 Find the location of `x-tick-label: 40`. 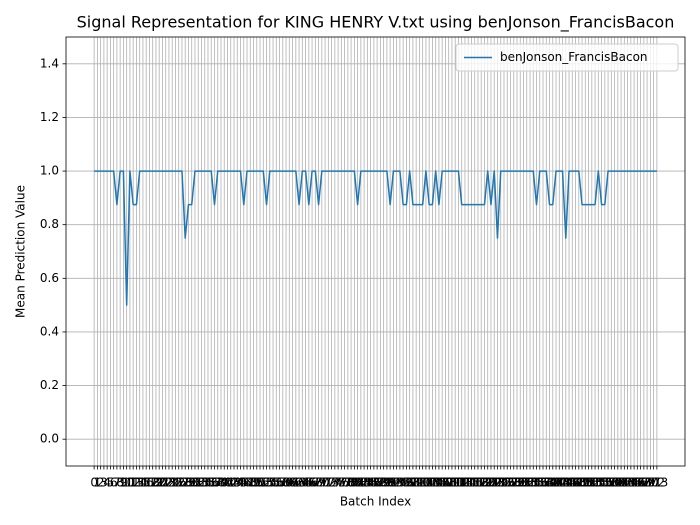

x-tick-label: 40 is located at coordinates (224, 483).